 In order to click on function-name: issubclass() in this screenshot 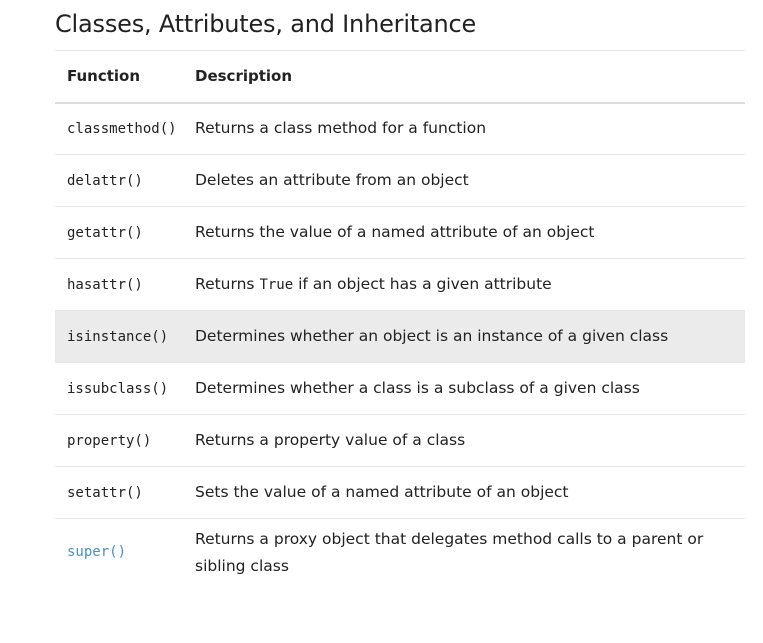, I will do `click(118, 388)`.